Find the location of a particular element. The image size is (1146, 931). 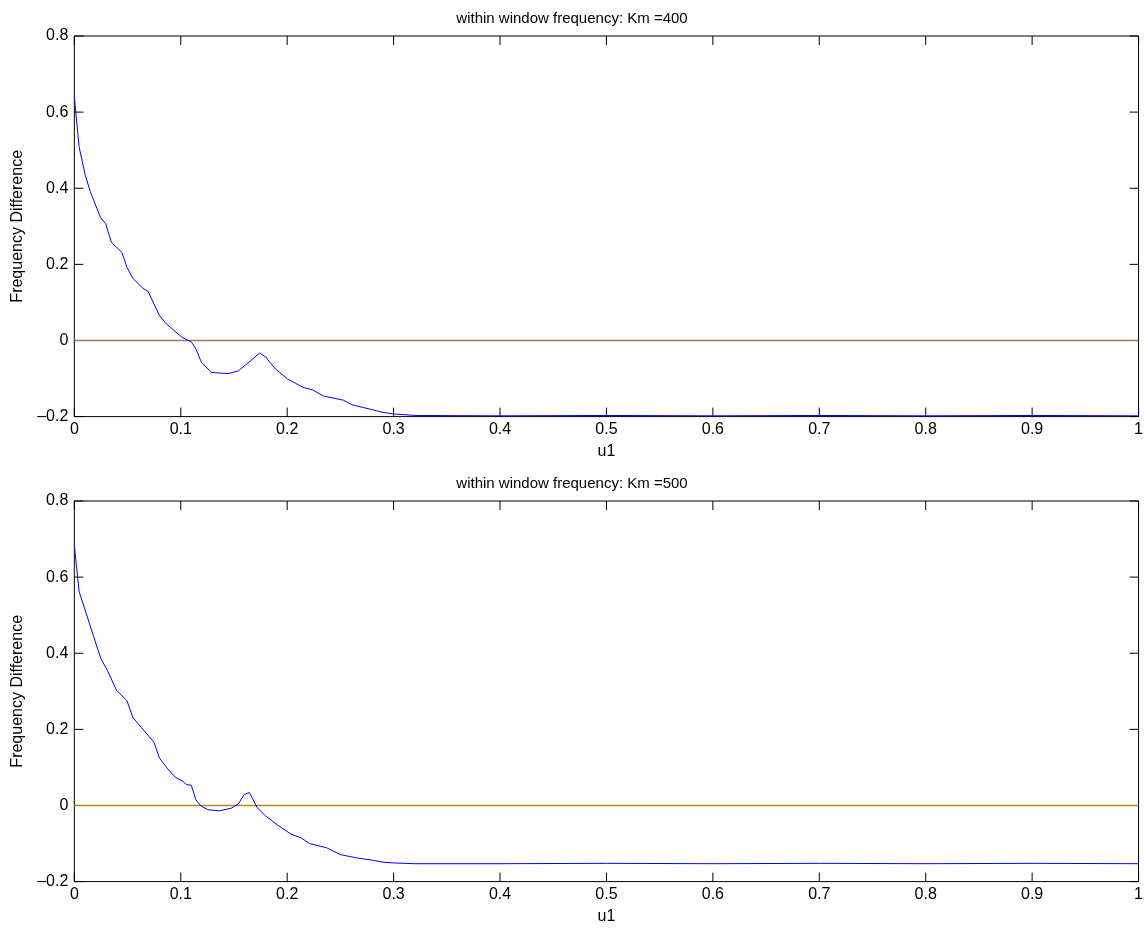

chart-title: within window frequency: Km =500 is located at coordinates (571, 483).